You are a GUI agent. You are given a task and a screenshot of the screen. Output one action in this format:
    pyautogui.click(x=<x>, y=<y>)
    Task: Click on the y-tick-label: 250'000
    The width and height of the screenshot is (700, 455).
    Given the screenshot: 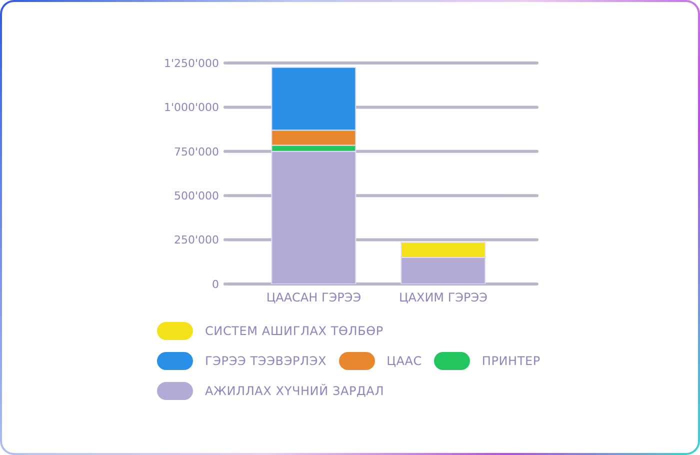 What is the action you would take?
    pyautogui.click(x=196, y=240)
    